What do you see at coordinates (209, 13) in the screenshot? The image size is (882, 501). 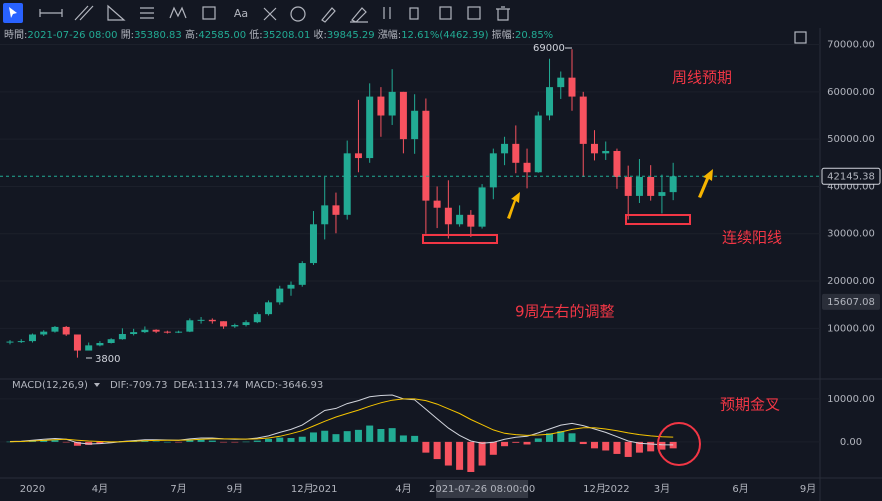 I see `measure-icon` at bounding box center [209, 13].